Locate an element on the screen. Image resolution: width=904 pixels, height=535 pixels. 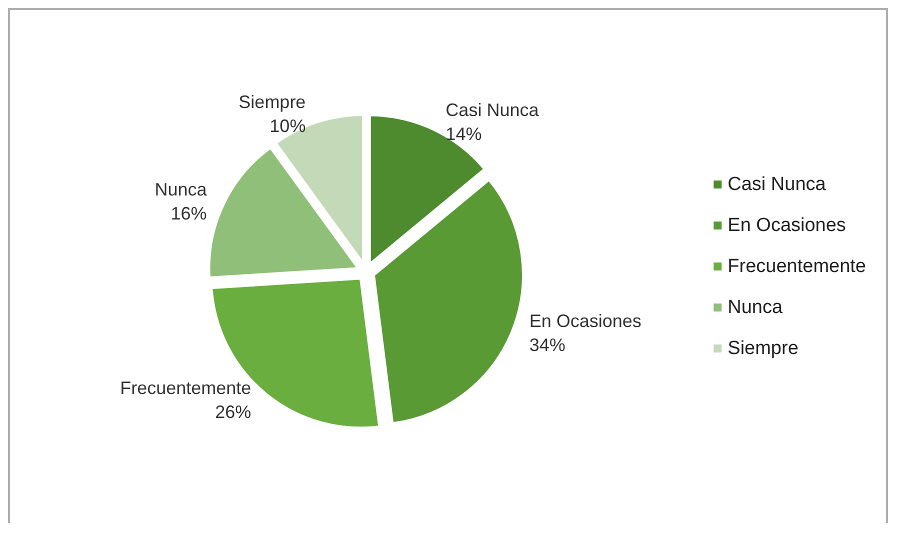
data-label: 26% is located at coordinates (233, 412).